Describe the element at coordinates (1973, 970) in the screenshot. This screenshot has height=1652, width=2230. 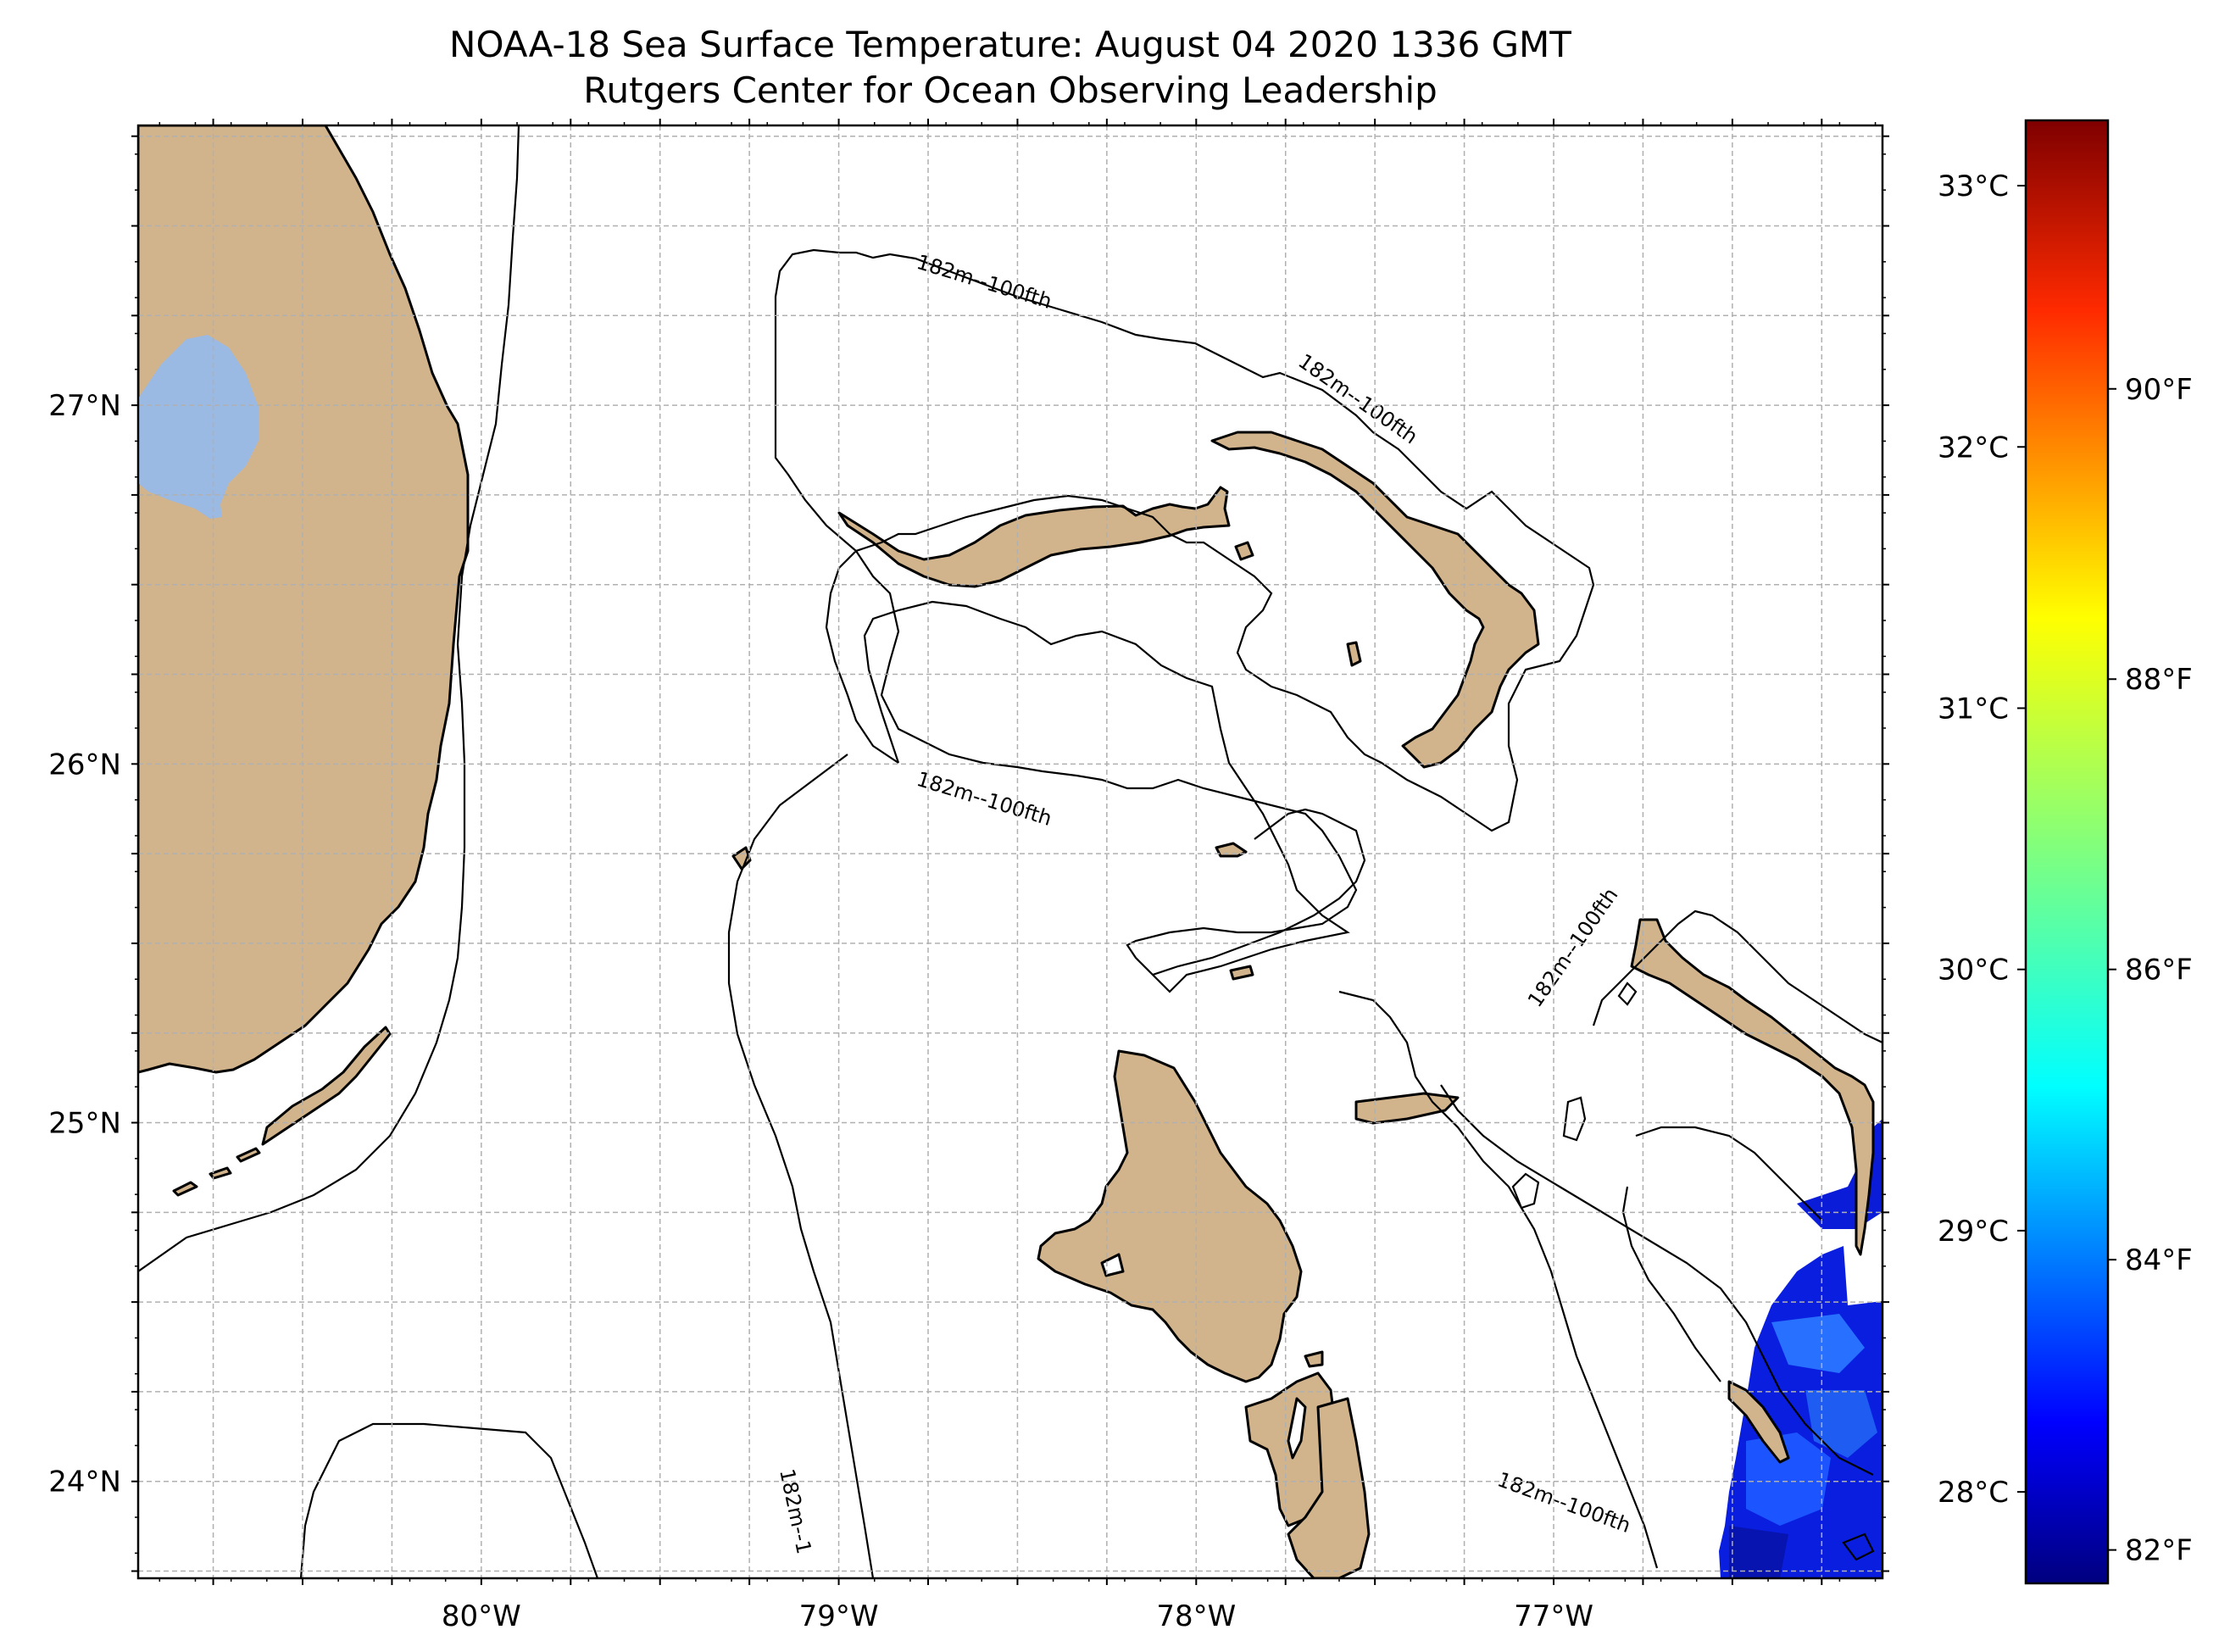
I see `colorbar-celsius-label: 30°C` at that location.